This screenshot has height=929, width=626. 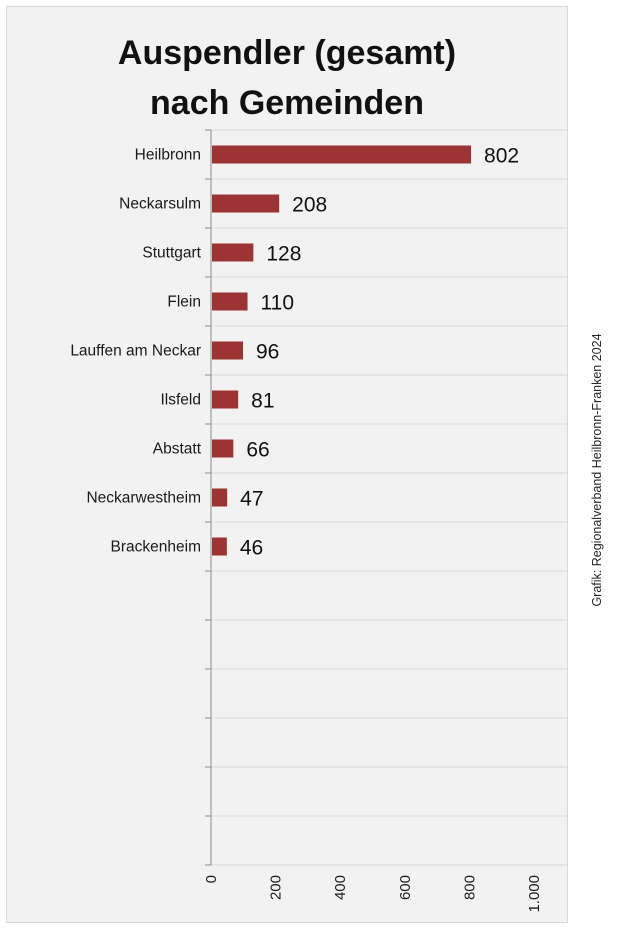 What do you see at coordinates (168, 155) in the screenshot?
I see `category-label: Heilbronn` at bounding box center [168, 155].